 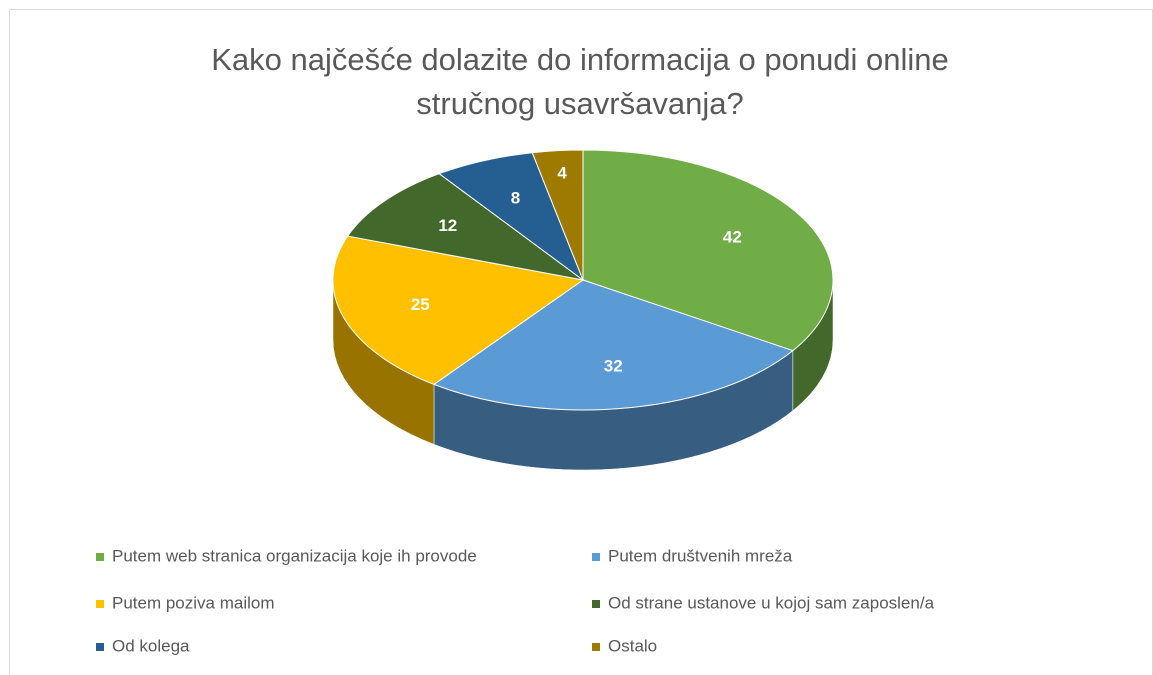 What do you see at coordinates (613, 365) in the screenshot?
I see `data-label: 32` at bounding box center [613, 365].